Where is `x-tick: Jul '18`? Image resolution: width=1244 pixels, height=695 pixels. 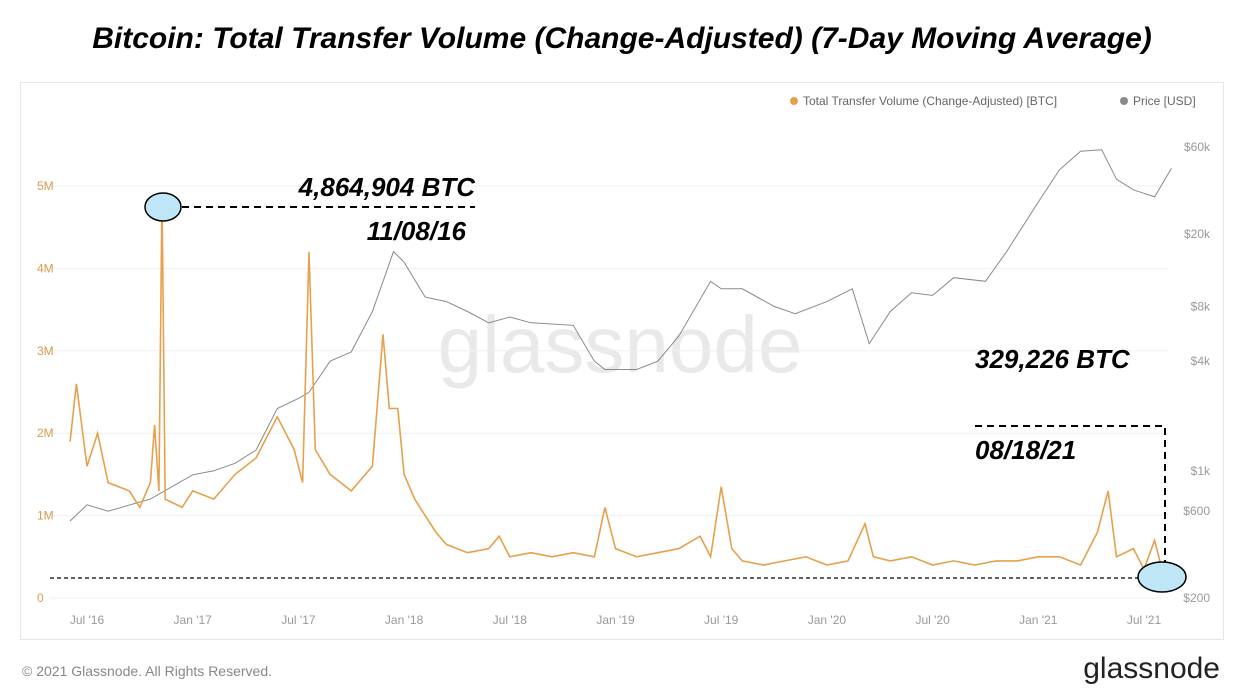
x-tick: Jul '18 is located at coordinates (510, 620).